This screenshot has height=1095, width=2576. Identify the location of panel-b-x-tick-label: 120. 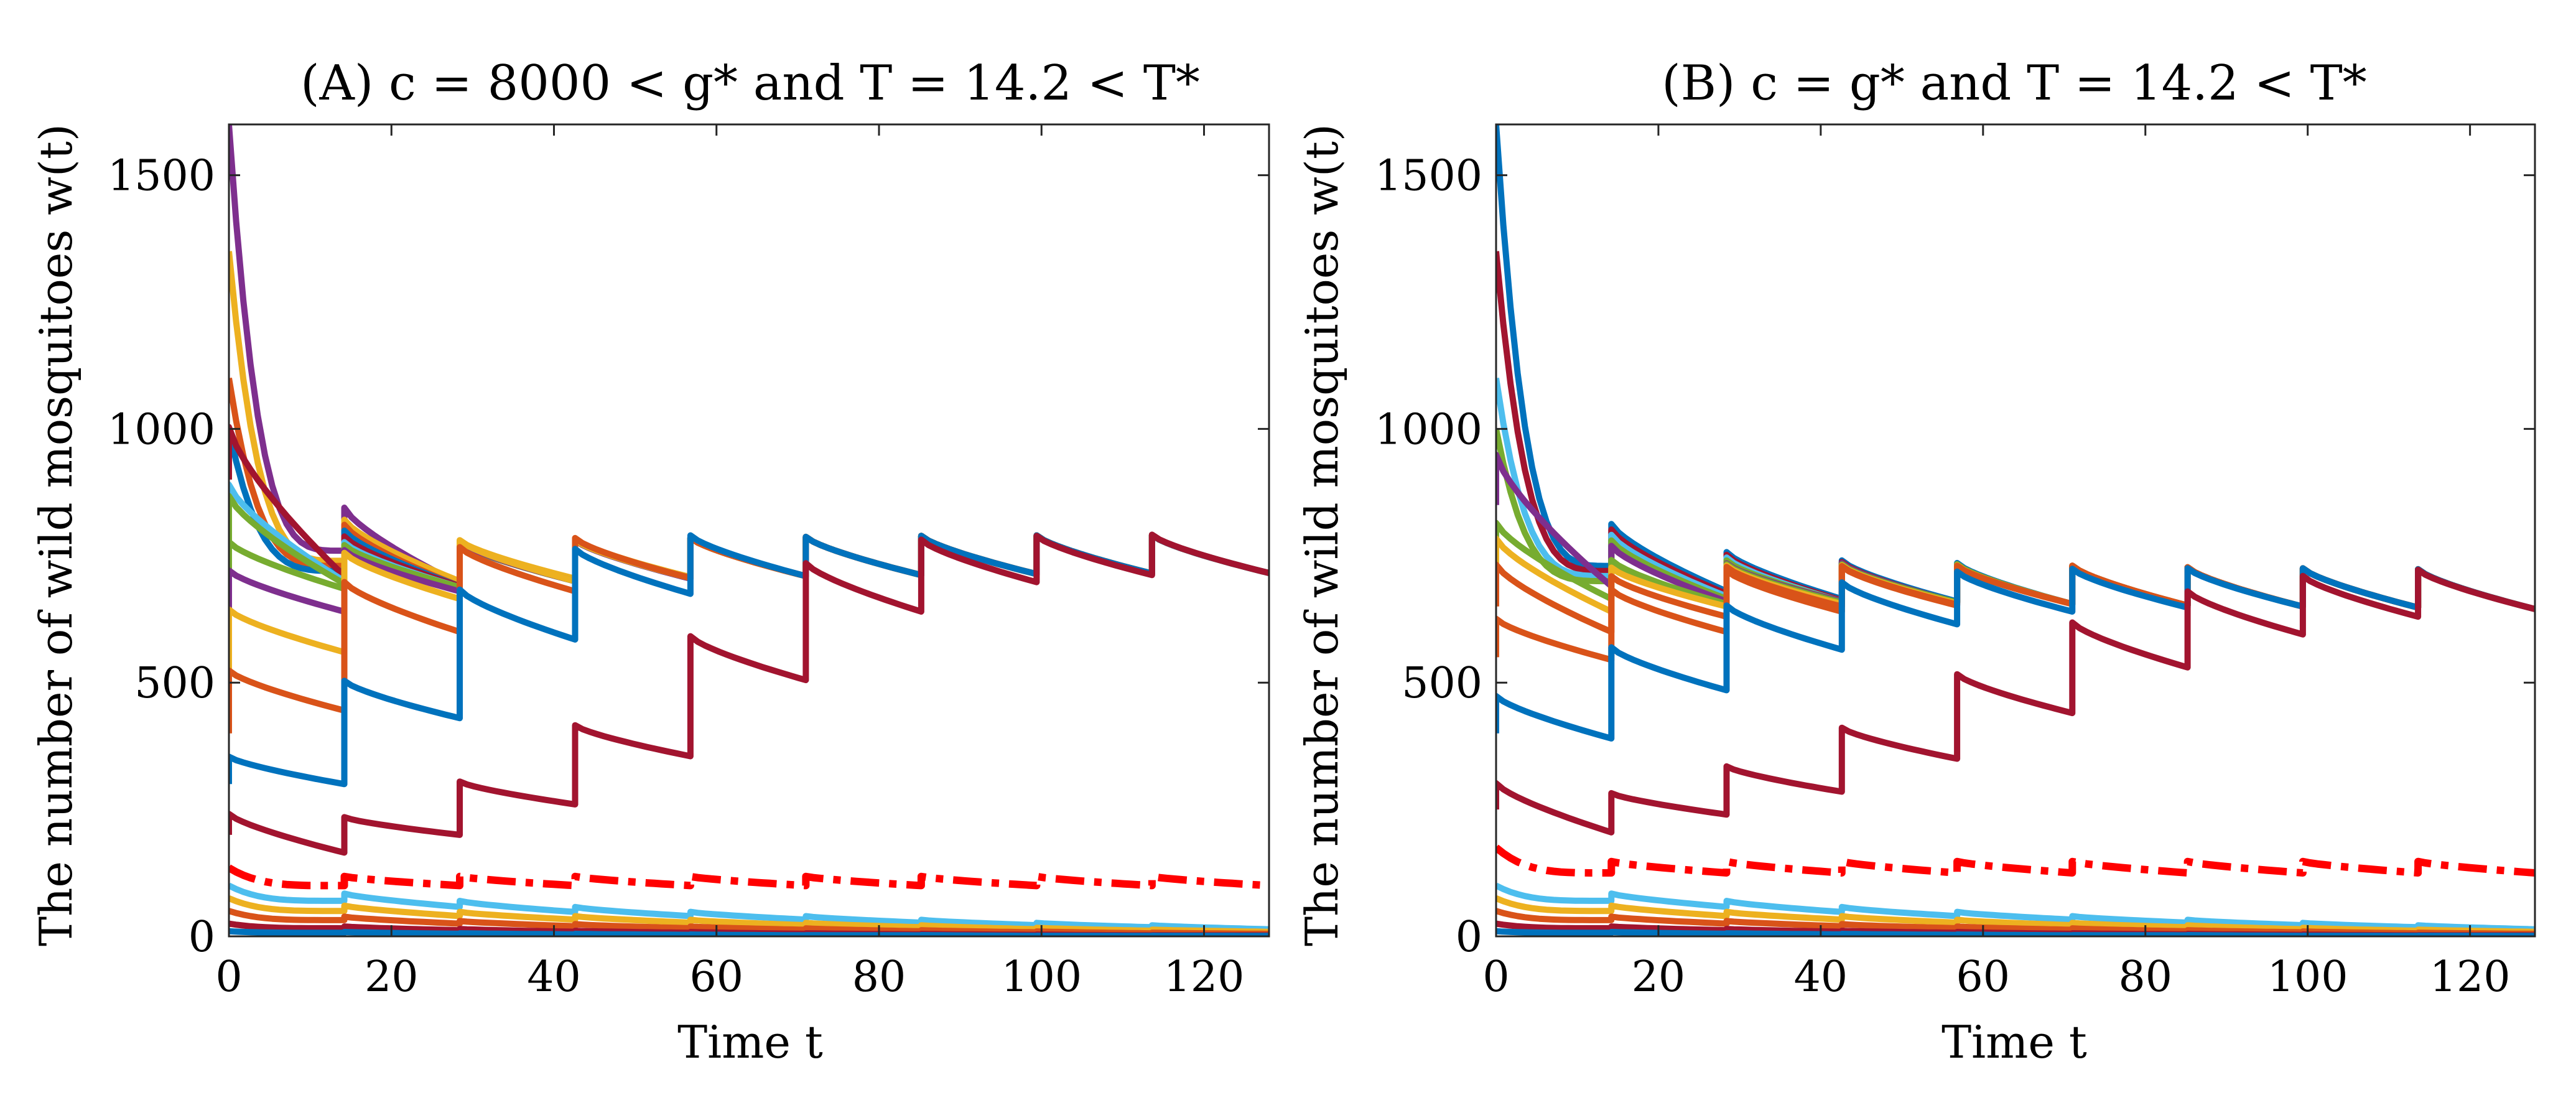
(2470, 977).